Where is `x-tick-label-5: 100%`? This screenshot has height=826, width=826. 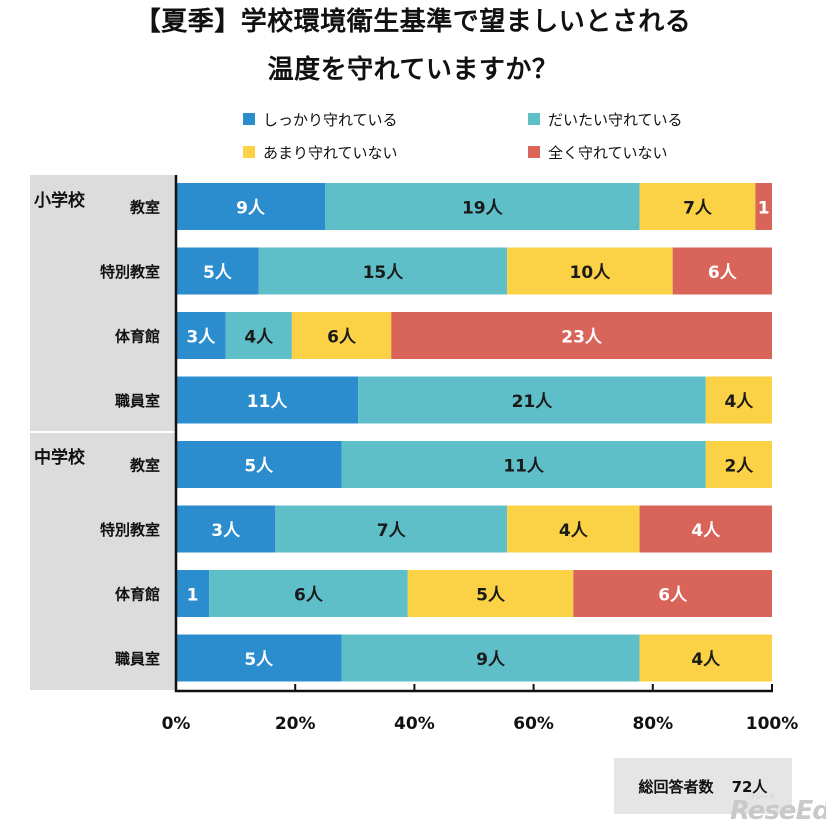
x-tick-label-5: 100% is located at coordinates (772, 724).